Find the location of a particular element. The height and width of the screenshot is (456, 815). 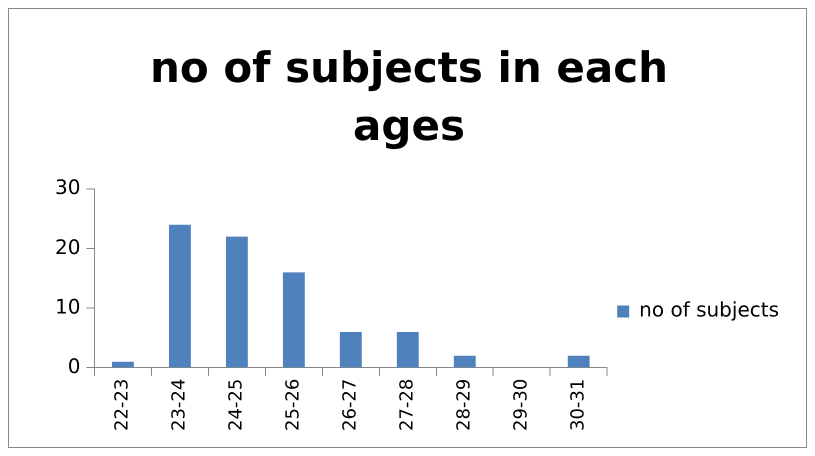

legend-label: no of subjects is located at coordinates (709, 310).